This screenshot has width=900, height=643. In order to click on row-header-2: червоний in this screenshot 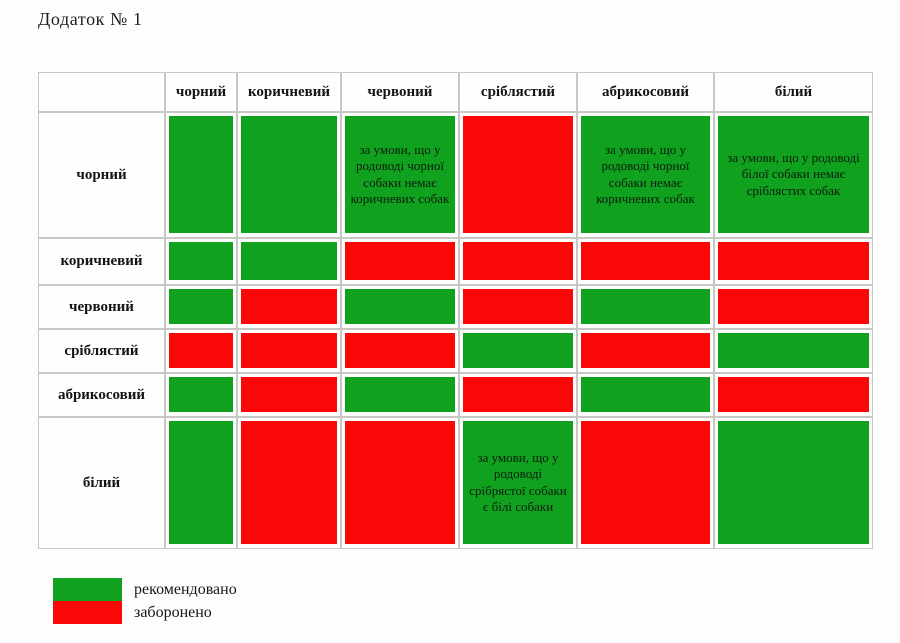, I will do `click(101, 307)`.